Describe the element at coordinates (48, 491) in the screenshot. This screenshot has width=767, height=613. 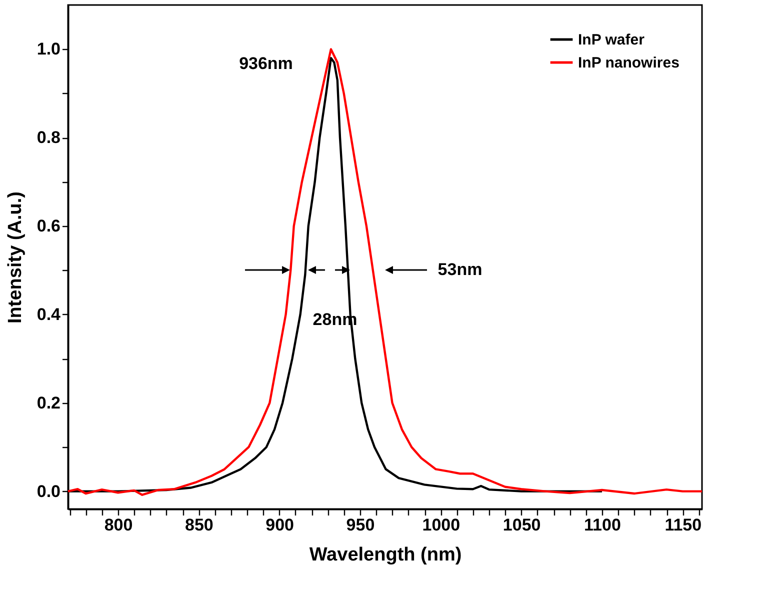
I see `y-tick-label: 0.0` at that location.